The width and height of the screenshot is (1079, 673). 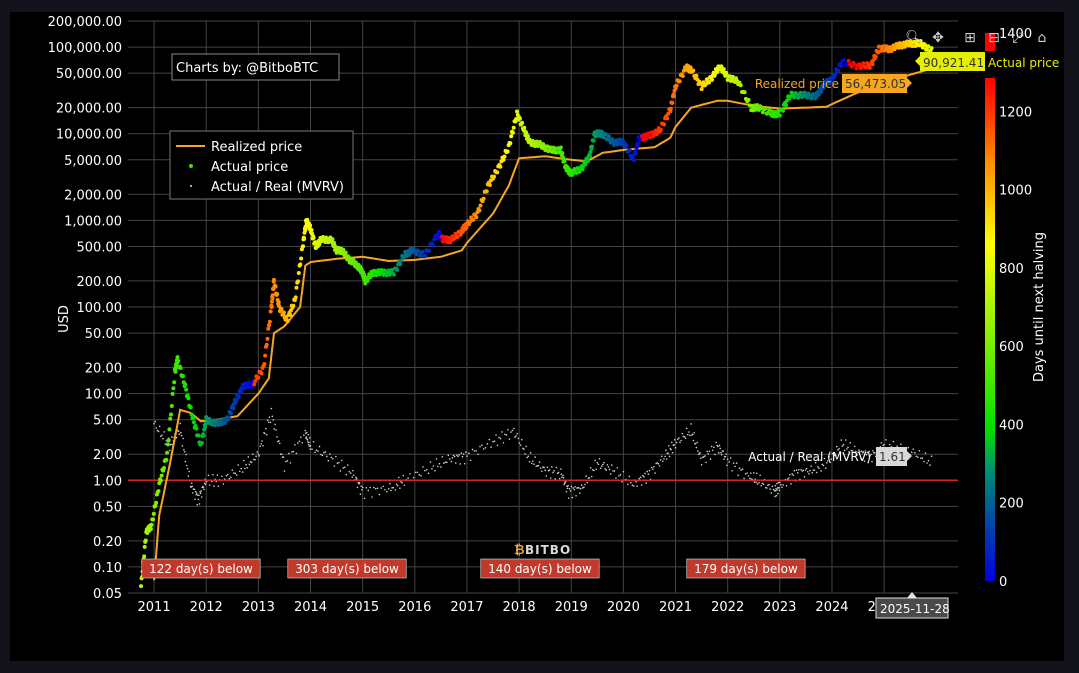 I want to click on y-tick-label: 20.00, so click(x=103, y=369).